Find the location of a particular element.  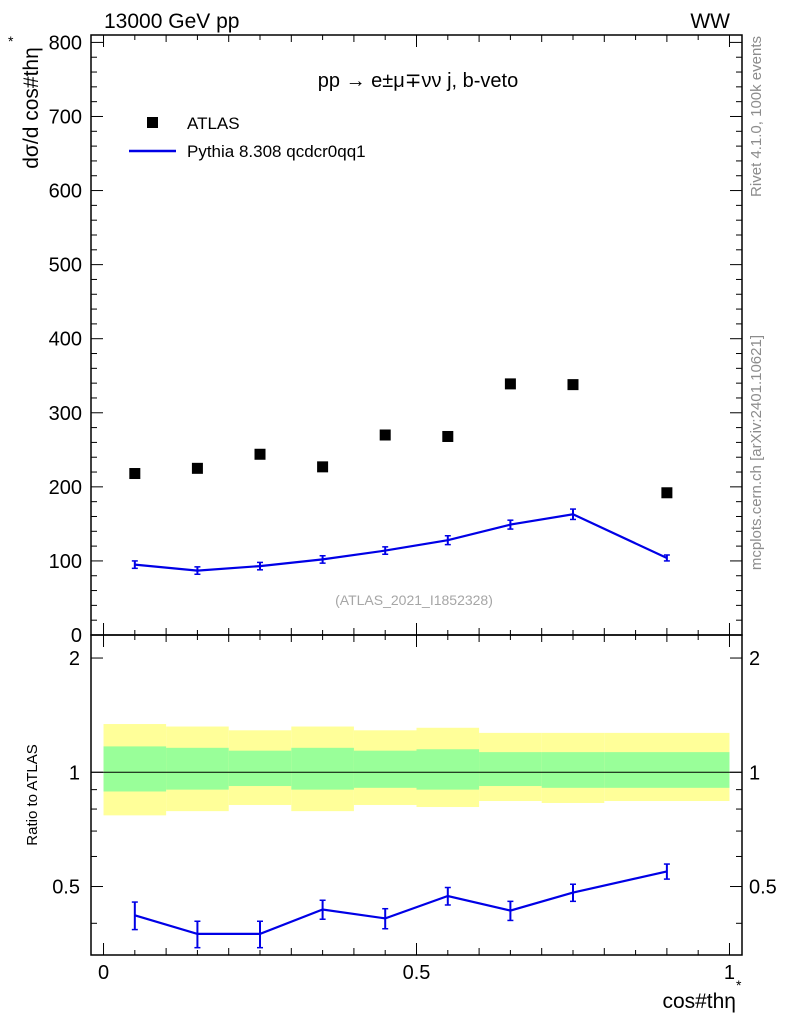

main-y-tick-label: 0 is located at coordinates (76, 636).